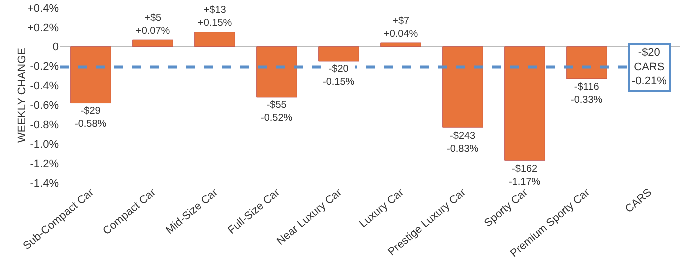  Describe the element at coordinates (22, 95) in the screenshot. I see `y-axis-title: WEEKLY CHANGE` at that location.